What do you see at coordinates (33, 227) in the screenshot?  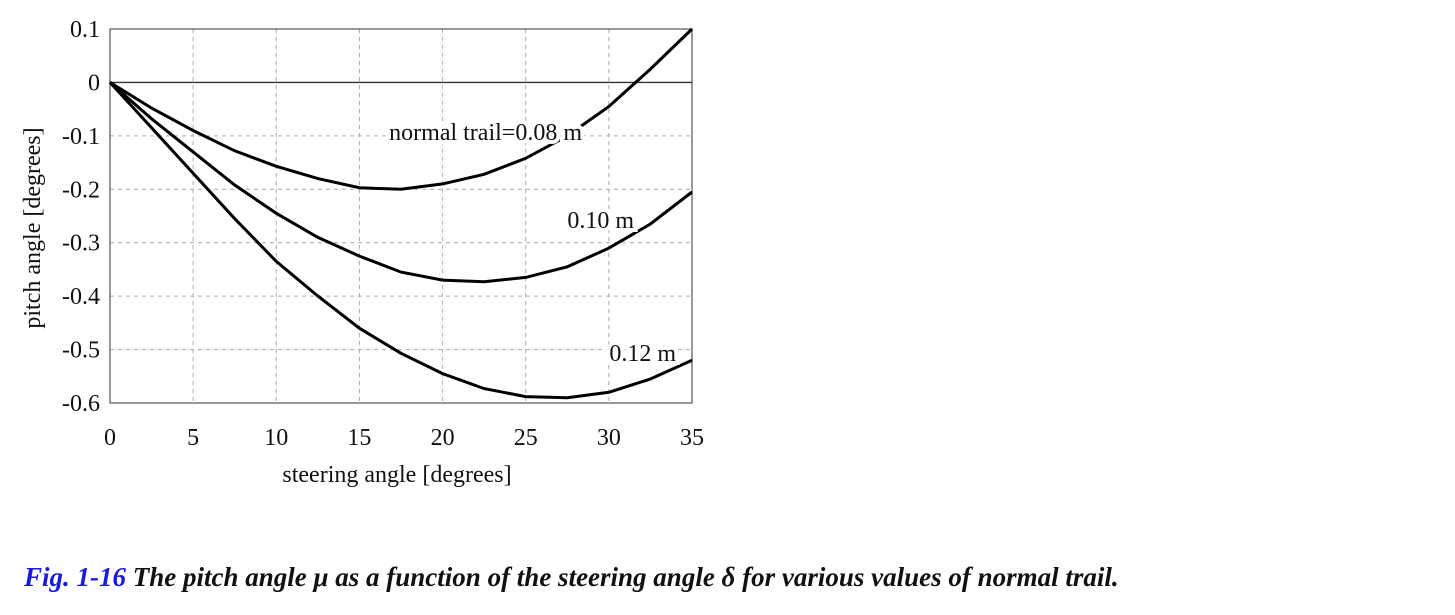 I see `y-axis-label: pitch angle [degrees]` at bounding box center [33, 227].